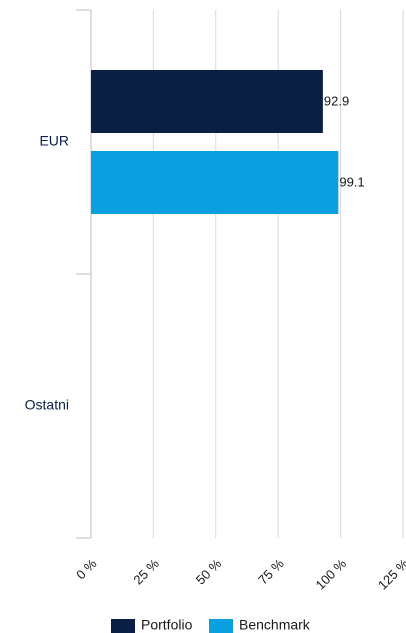 Image resolution: width=406 pixels, height=633 pixels. What do you see at coordinates (330, 574) in the screenshot?
I see `x-tick-label: 100 %` at bounding box center [330, 574].